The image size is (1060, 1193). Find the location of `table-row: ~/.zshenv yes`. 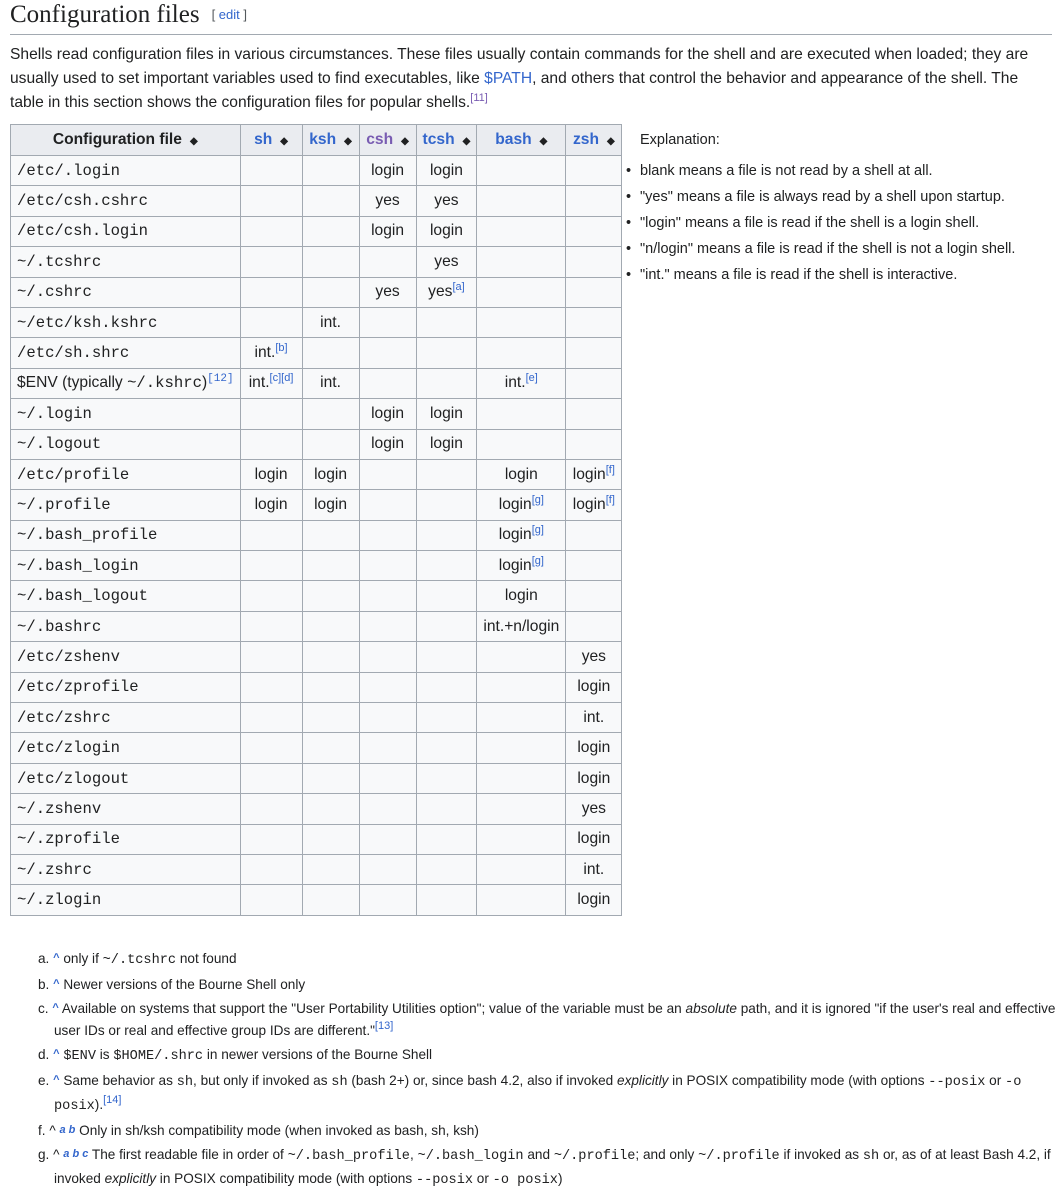

table-row: ~/.zshenv yes is located at coordinates (316, 809).